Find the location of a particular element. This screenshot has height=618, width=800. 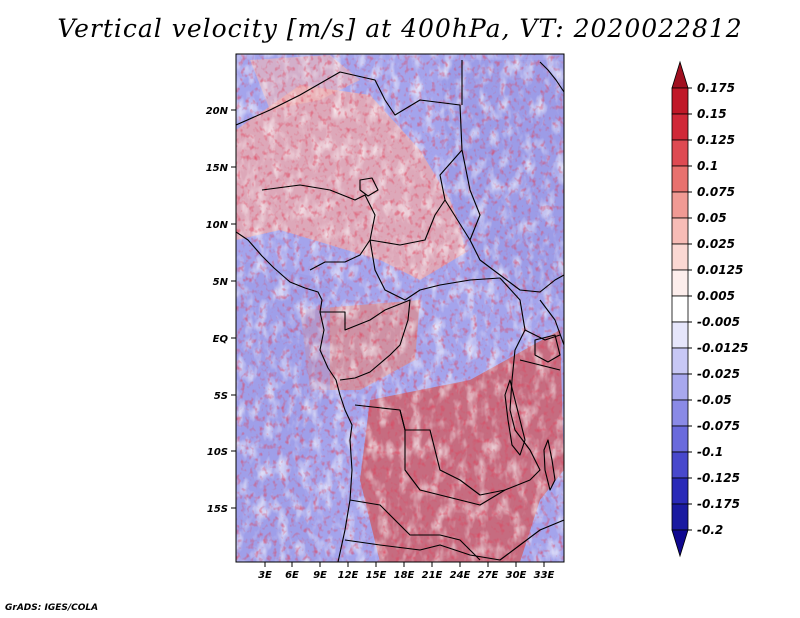

lon-label: 33E is located at coordinates (544, 575).